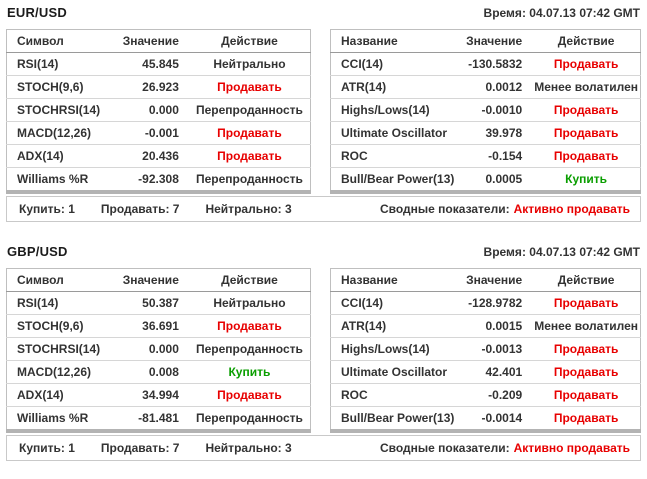 The image size is (647, 479). Describe the element at coordinates (146, 87) in the screenshot. I see `indicator-value: 26.923` at that location.